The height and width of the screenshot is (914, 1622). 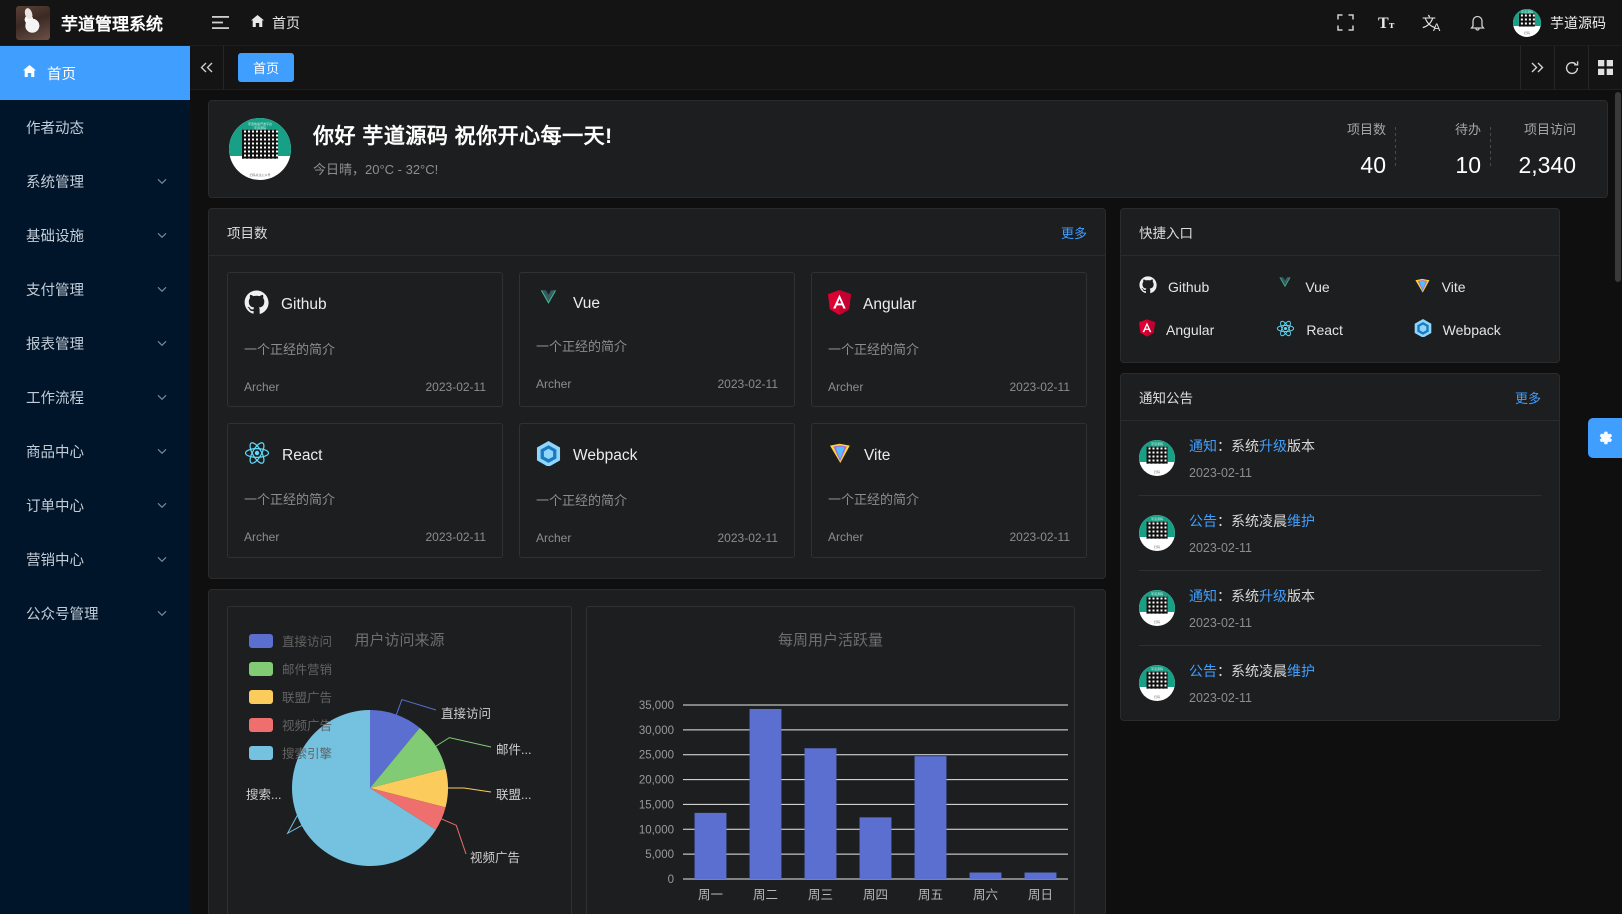 What do you see at coordinates (95, 559) in the screenshot?
I see `sidebar-item-marketing-center: 营销中心` at bounding box center [95, 559].